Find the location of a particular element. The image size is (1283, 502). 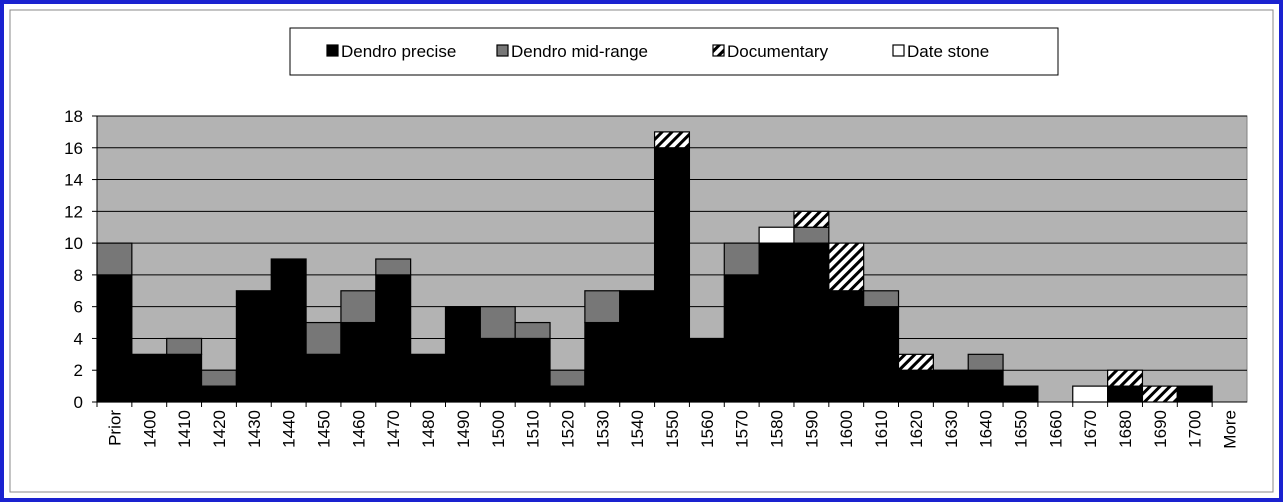

x-tick-label: 1520 is located at coordinates (567, 429).